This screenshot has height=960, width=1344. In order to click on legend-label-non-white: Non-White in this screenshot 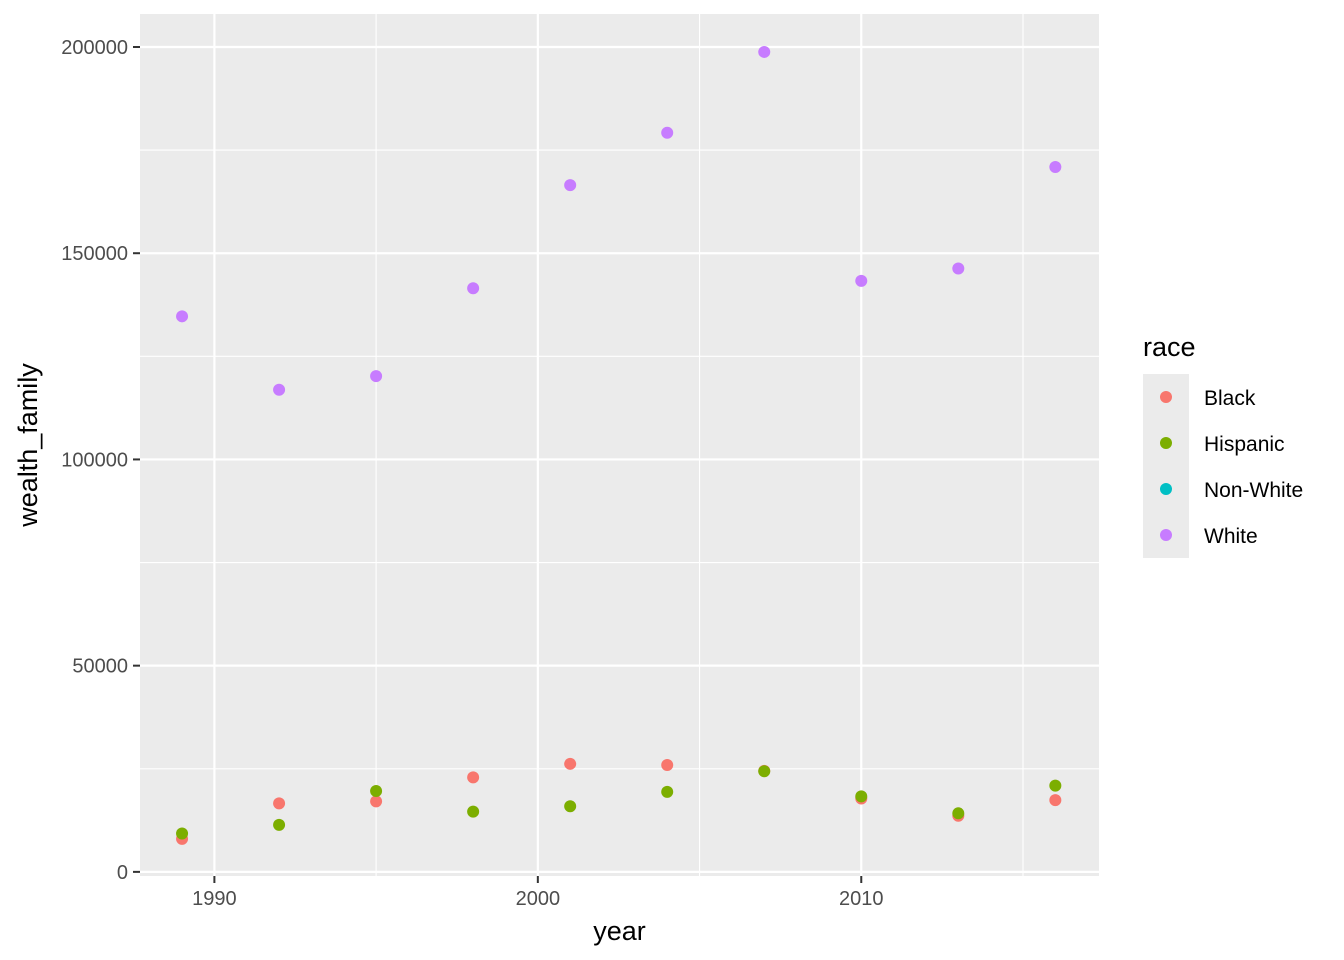, I will do `click(1253, 490)`.